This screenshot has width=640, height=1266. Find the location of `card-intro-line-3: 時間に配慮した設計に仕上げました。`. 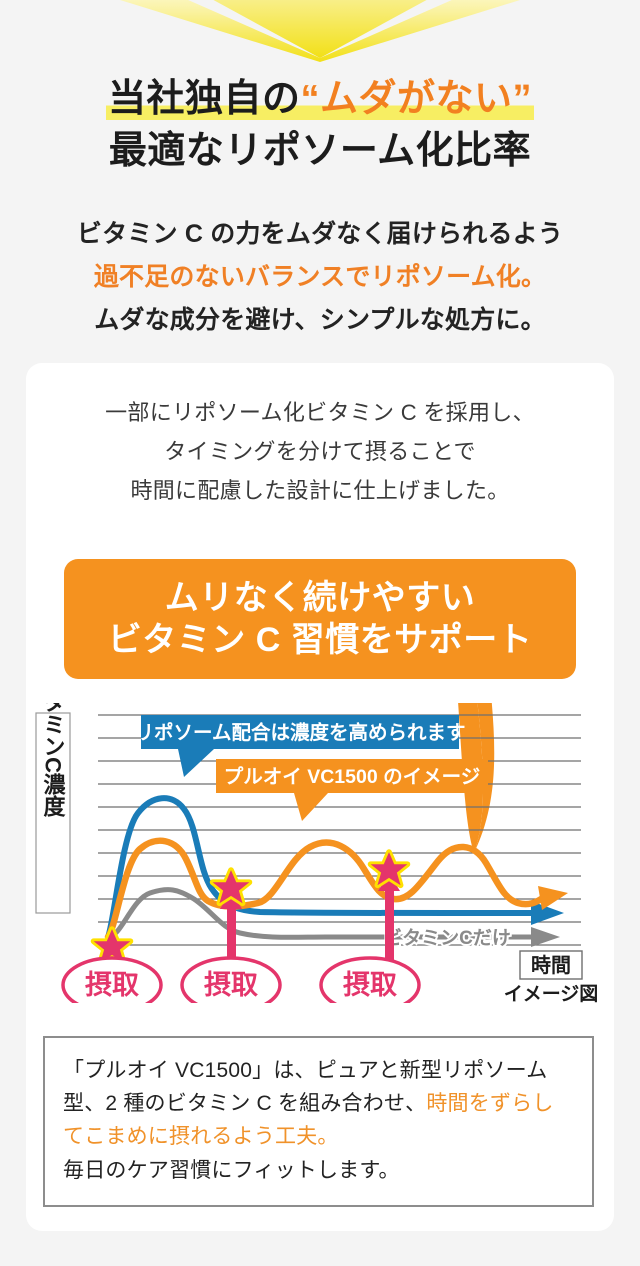

card-intro-line-3: 時間に配慮した設計に仕上げました。 is located at coordinates (320, 491).